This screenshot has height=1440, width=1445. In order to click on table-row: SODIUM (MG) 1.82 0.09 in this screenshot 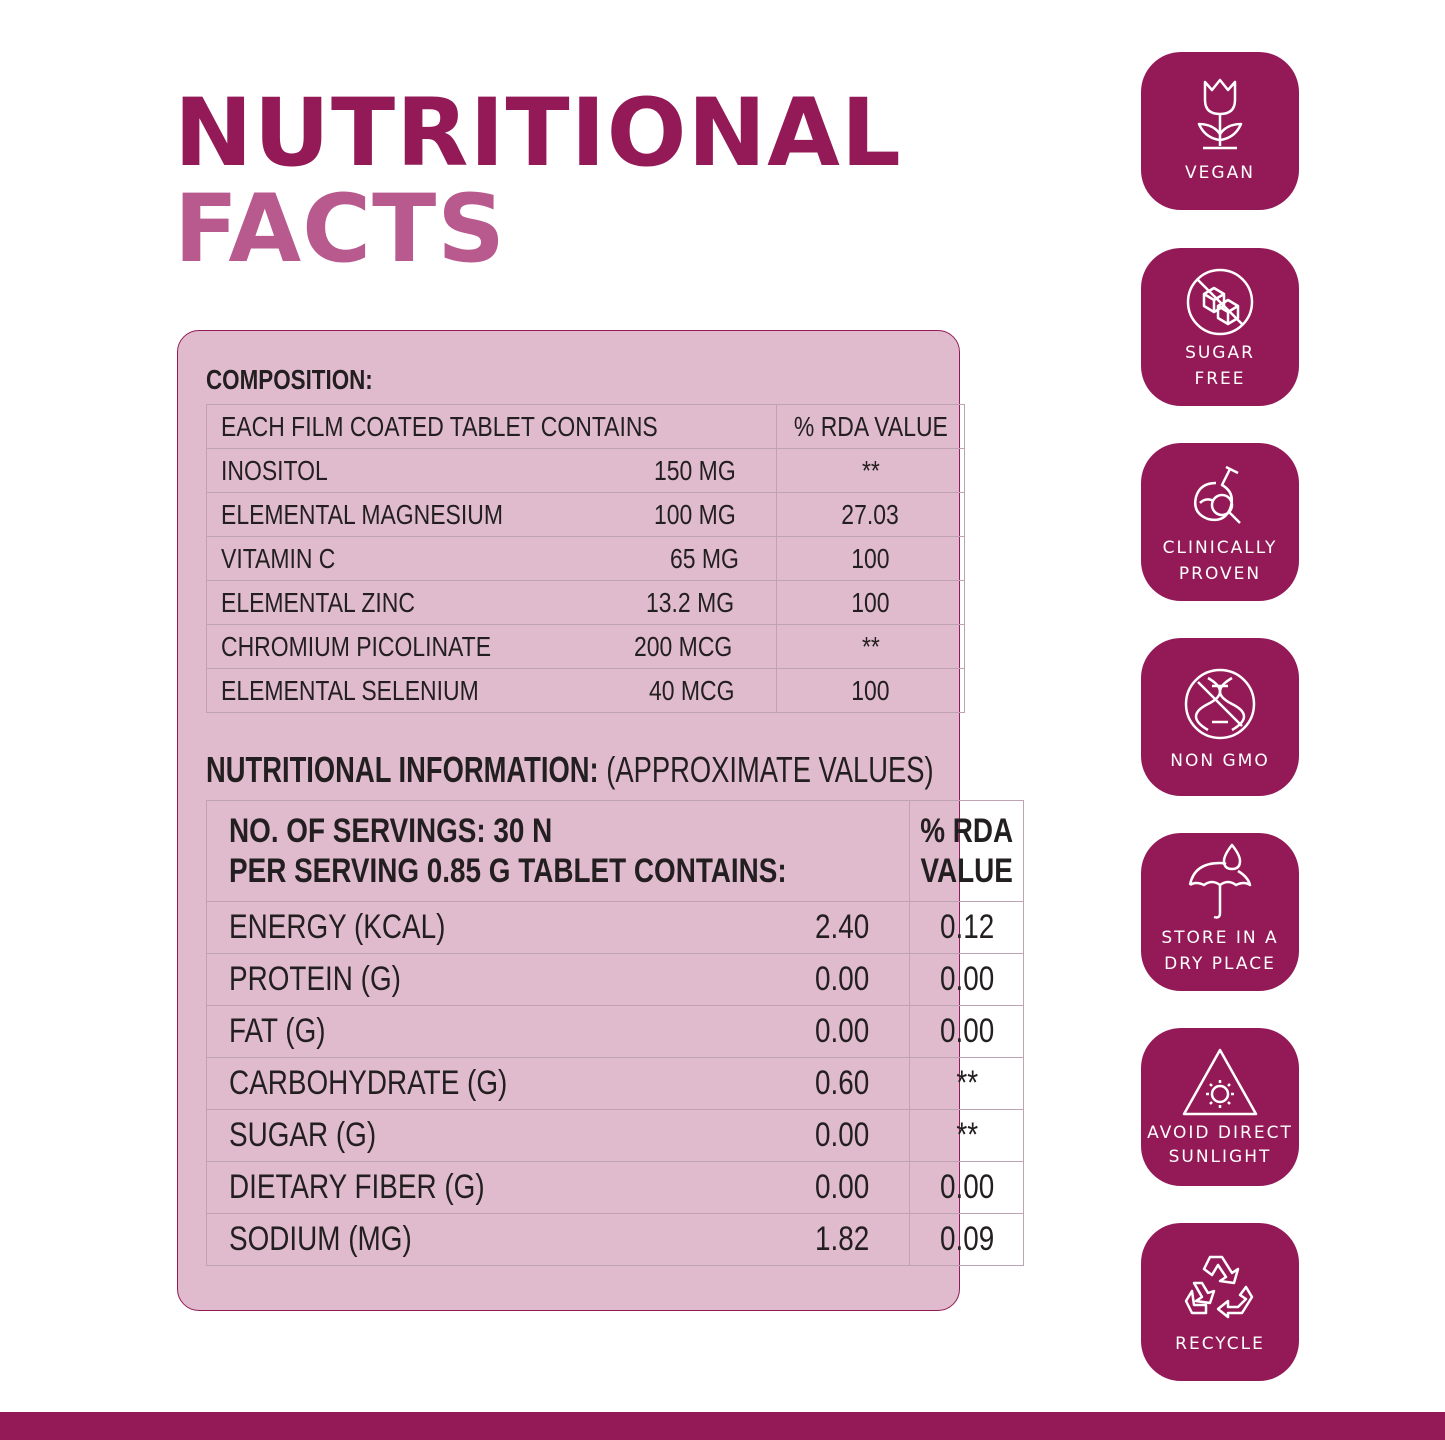, I will do `click(615, 1239)`.